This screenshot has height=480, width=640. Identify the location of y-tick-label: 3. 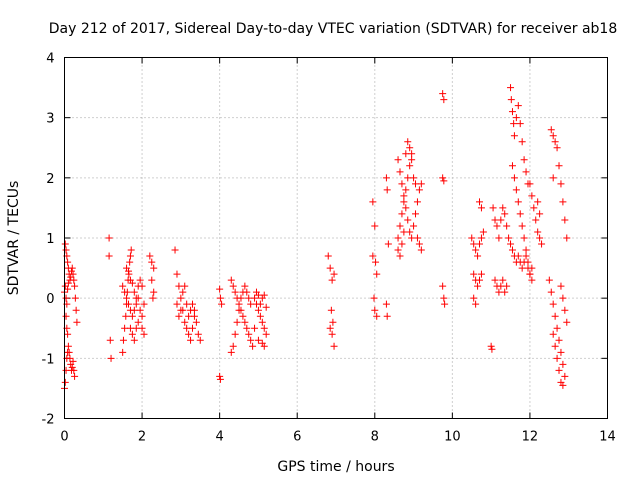
(50, 119).